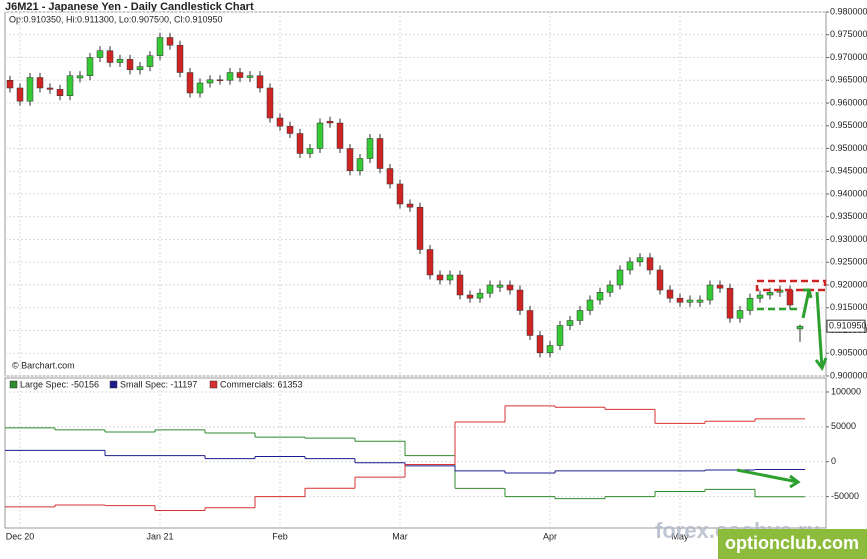 This screenshot has width=867, height=559. What do you see at coordinates (848, 239) in the screenshot?
I see `y-tick-label: 0.930000` at bounding box center [848, 239].